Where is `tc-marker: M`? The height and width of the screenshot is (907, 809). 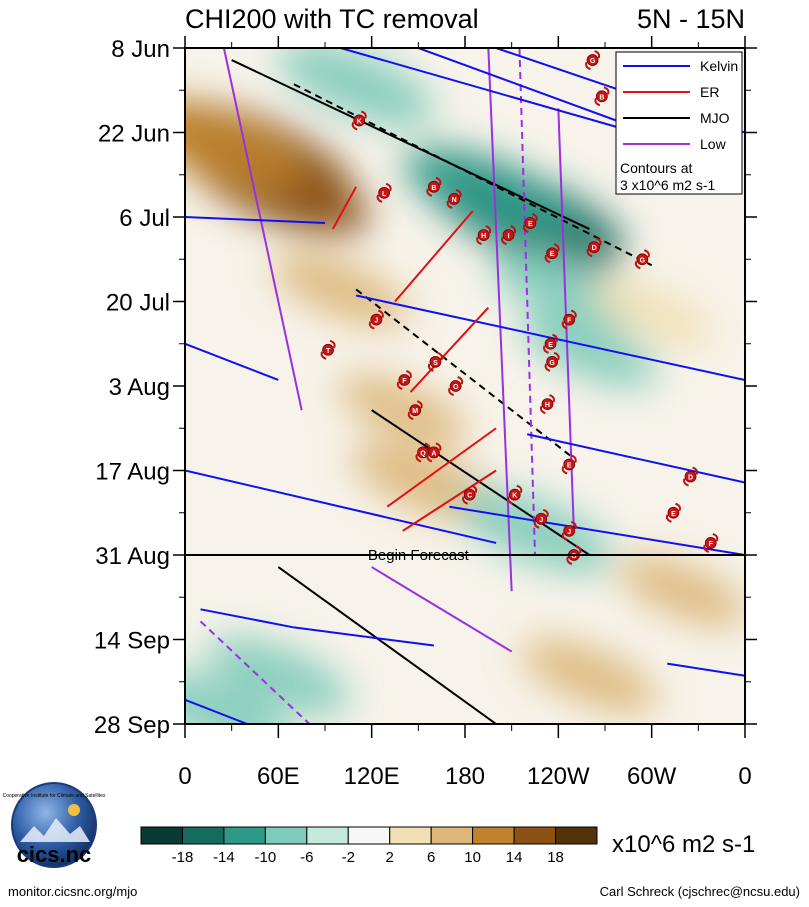
tc-marker: M is located at coordinates (415, 410).